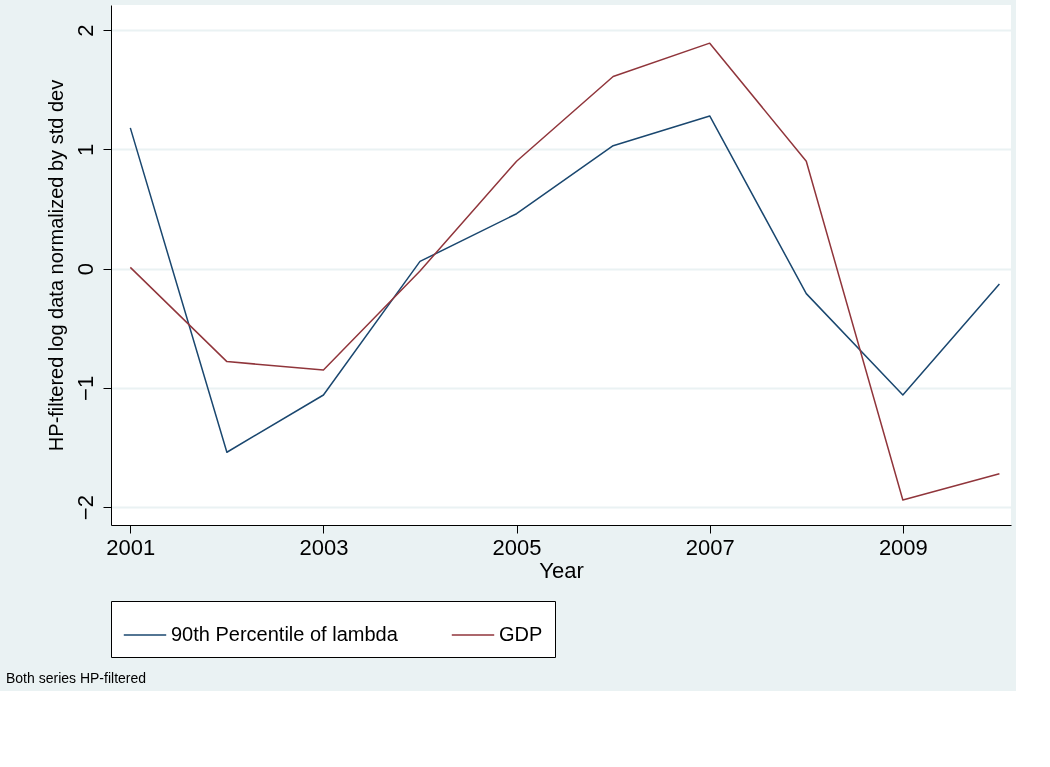  Describe the element at coordinates (285, 634) in the screenshot. I see `legend-label: 90th Percentile of lambda` at that location.